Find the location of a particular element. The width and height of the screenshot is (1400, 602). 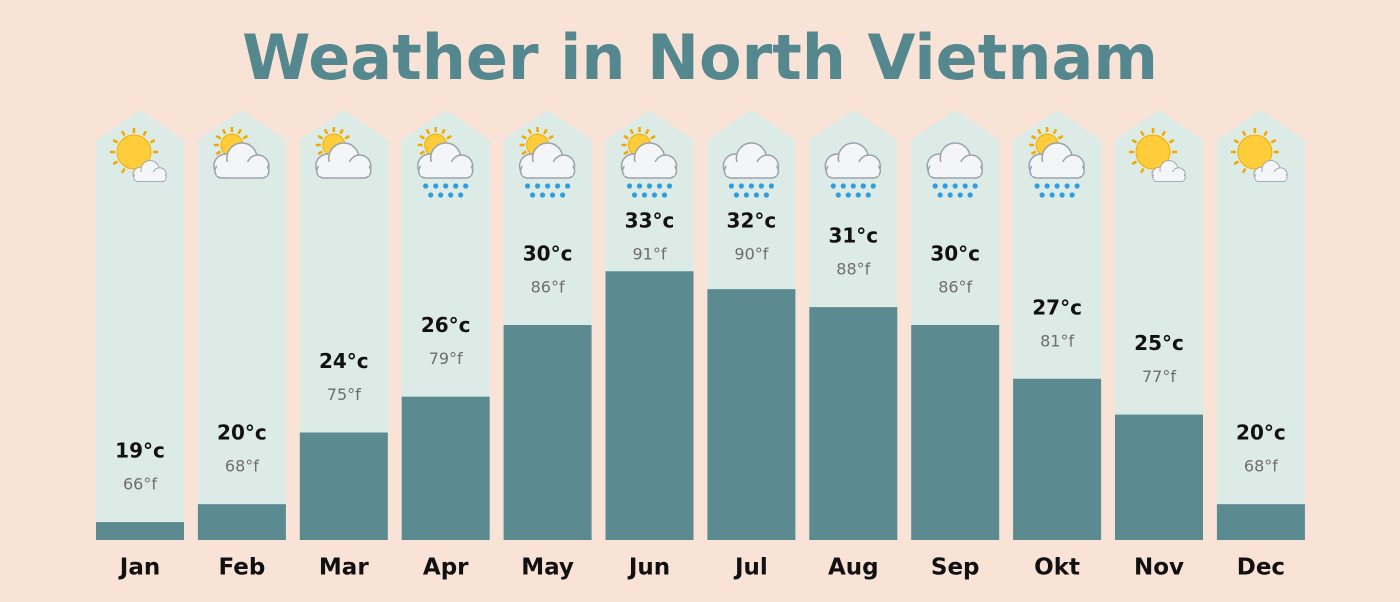

x-tick-label: Feb is located at coordinates (241, 568).